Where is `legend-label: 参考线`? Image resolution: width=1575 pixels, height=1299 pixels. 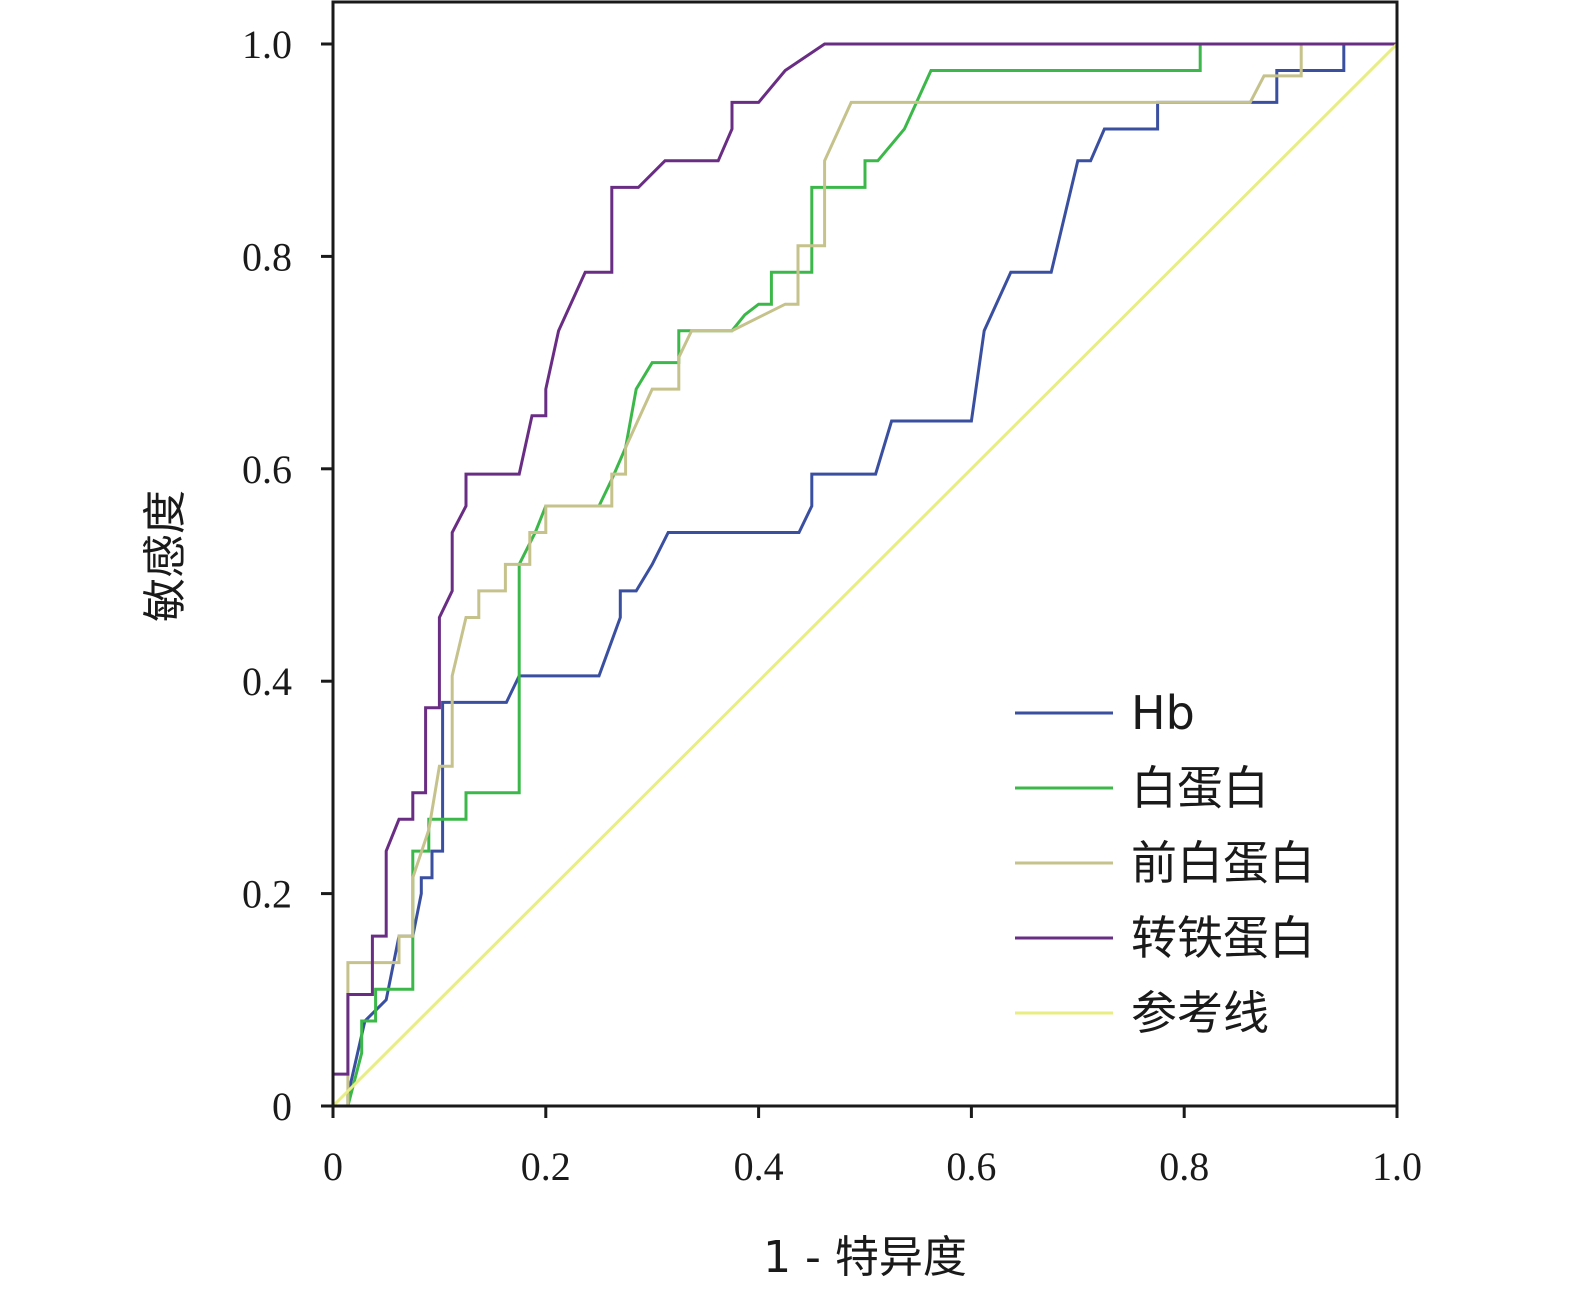
legend-label: 参考线 is located at coordinates (1200, 1013).